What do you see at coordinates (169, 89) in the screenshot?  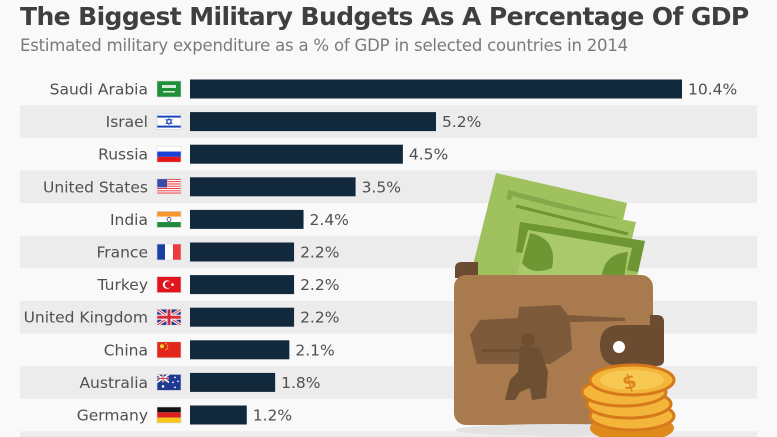 I see `saudi-arabia-flag-icon` at bounding box center [169, 89].